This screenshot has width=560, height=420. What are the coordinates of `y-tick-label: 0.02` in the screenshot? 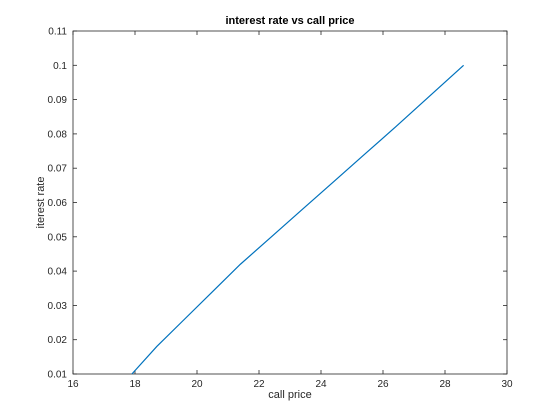 It's located at (58, 340).